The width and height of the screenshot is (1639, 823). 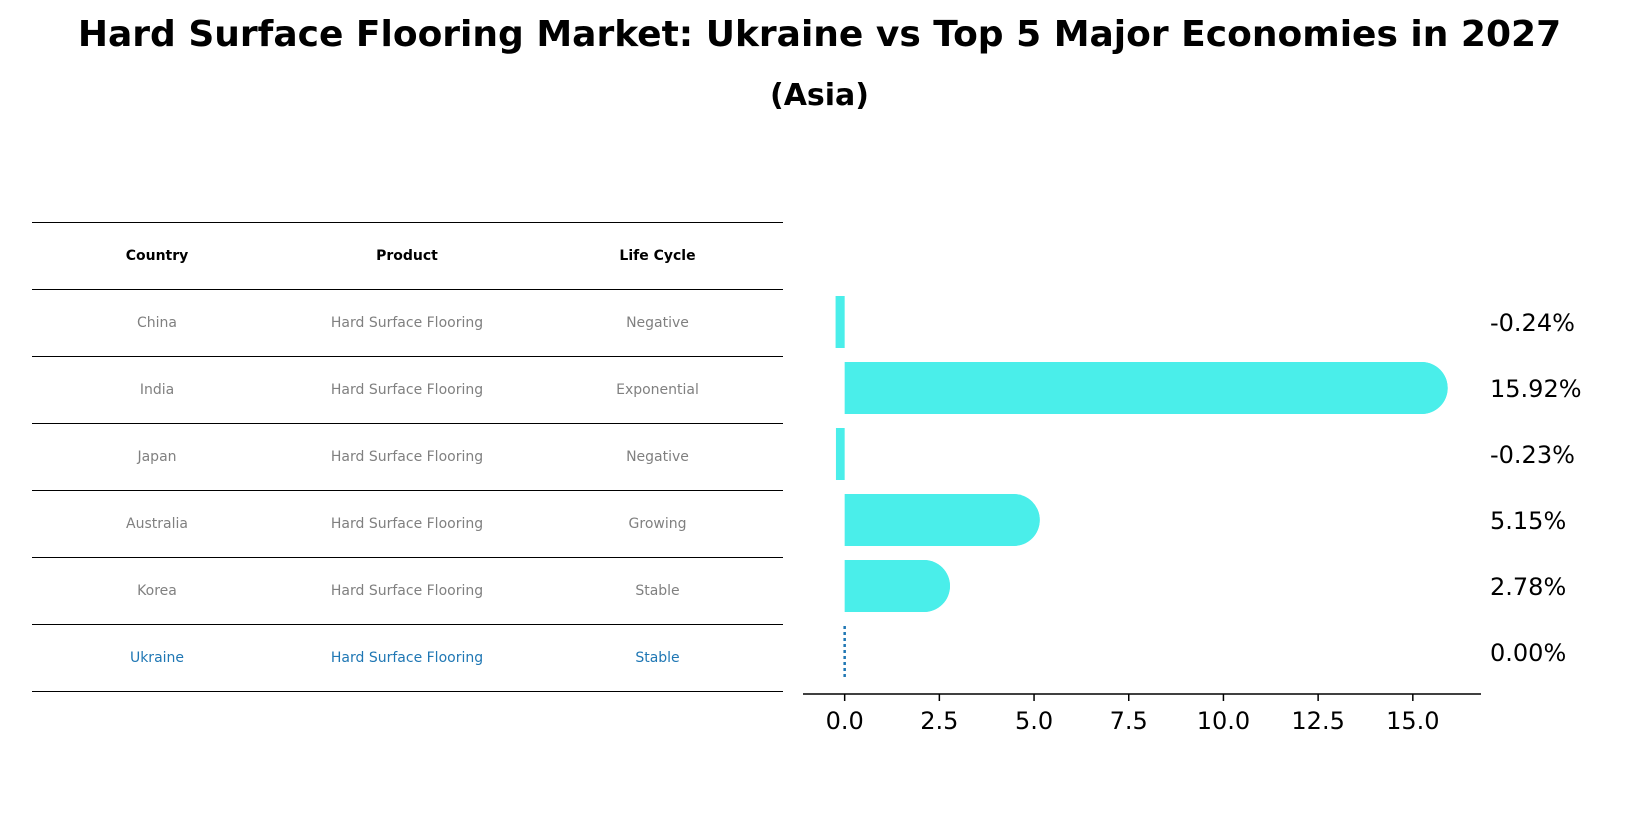 I want to click on bar-australia, so click(x=942, y=520).